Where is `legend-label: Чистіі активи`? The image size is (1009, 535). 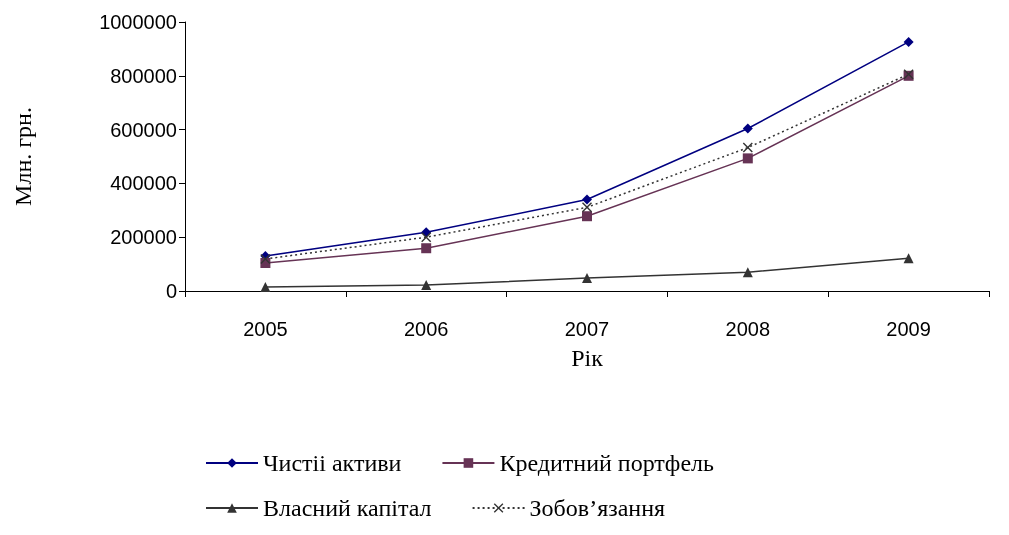 legend-label: Чистіі активи is located at coordinates (332, 463).